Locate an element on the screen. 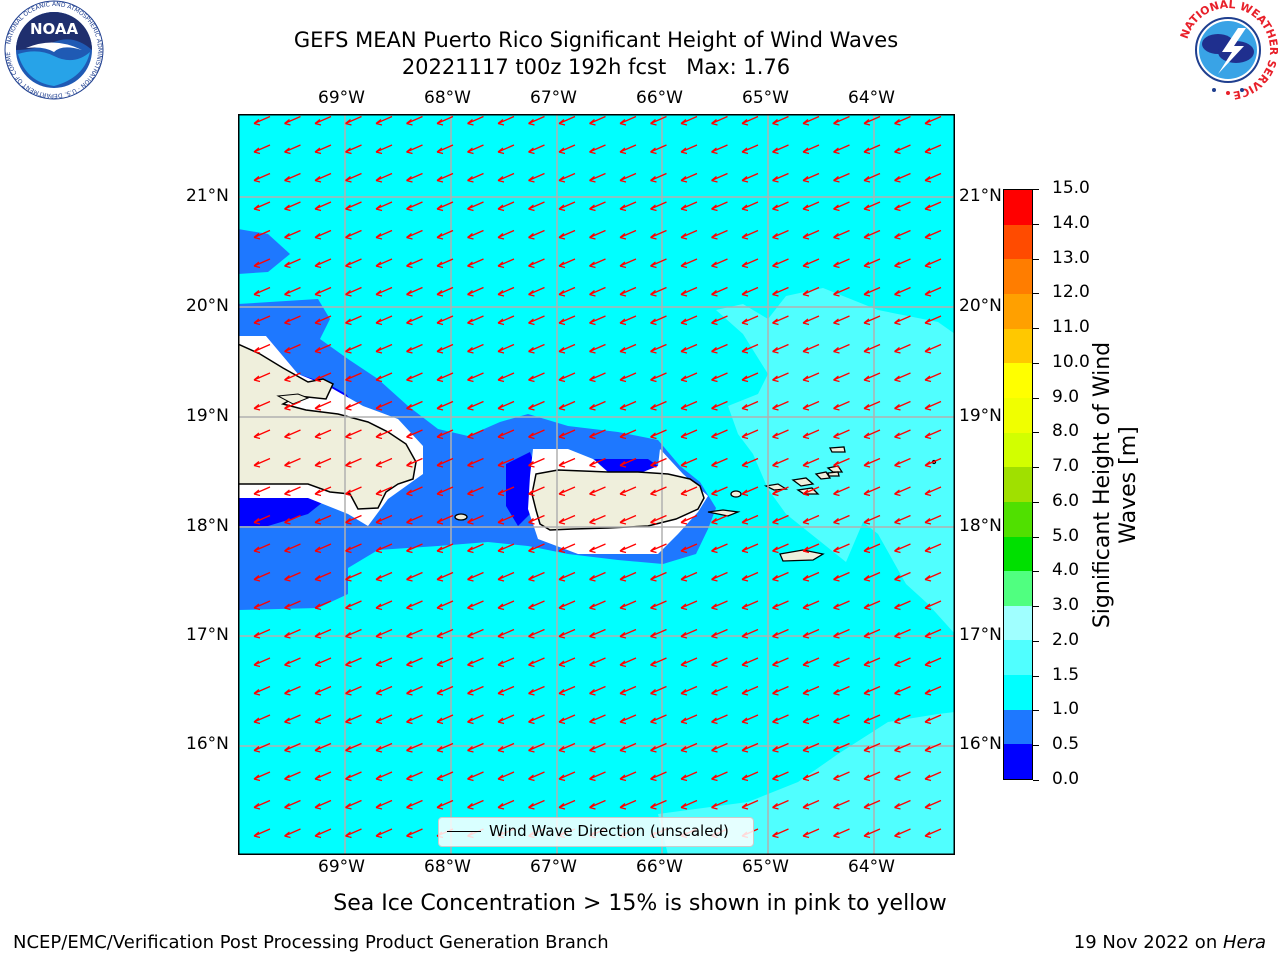 This screenshot has width=1280, height=960. colorbar-tick-mark is located at coordinates (1036, 224).